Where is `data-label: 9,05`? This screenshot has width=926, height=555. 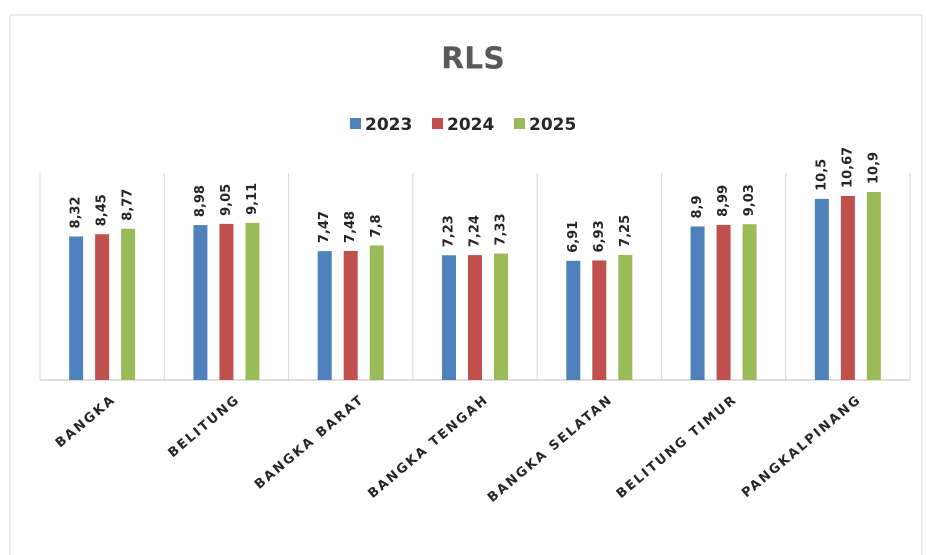
data-label: 9,05 is located at coordinates (226, 200).